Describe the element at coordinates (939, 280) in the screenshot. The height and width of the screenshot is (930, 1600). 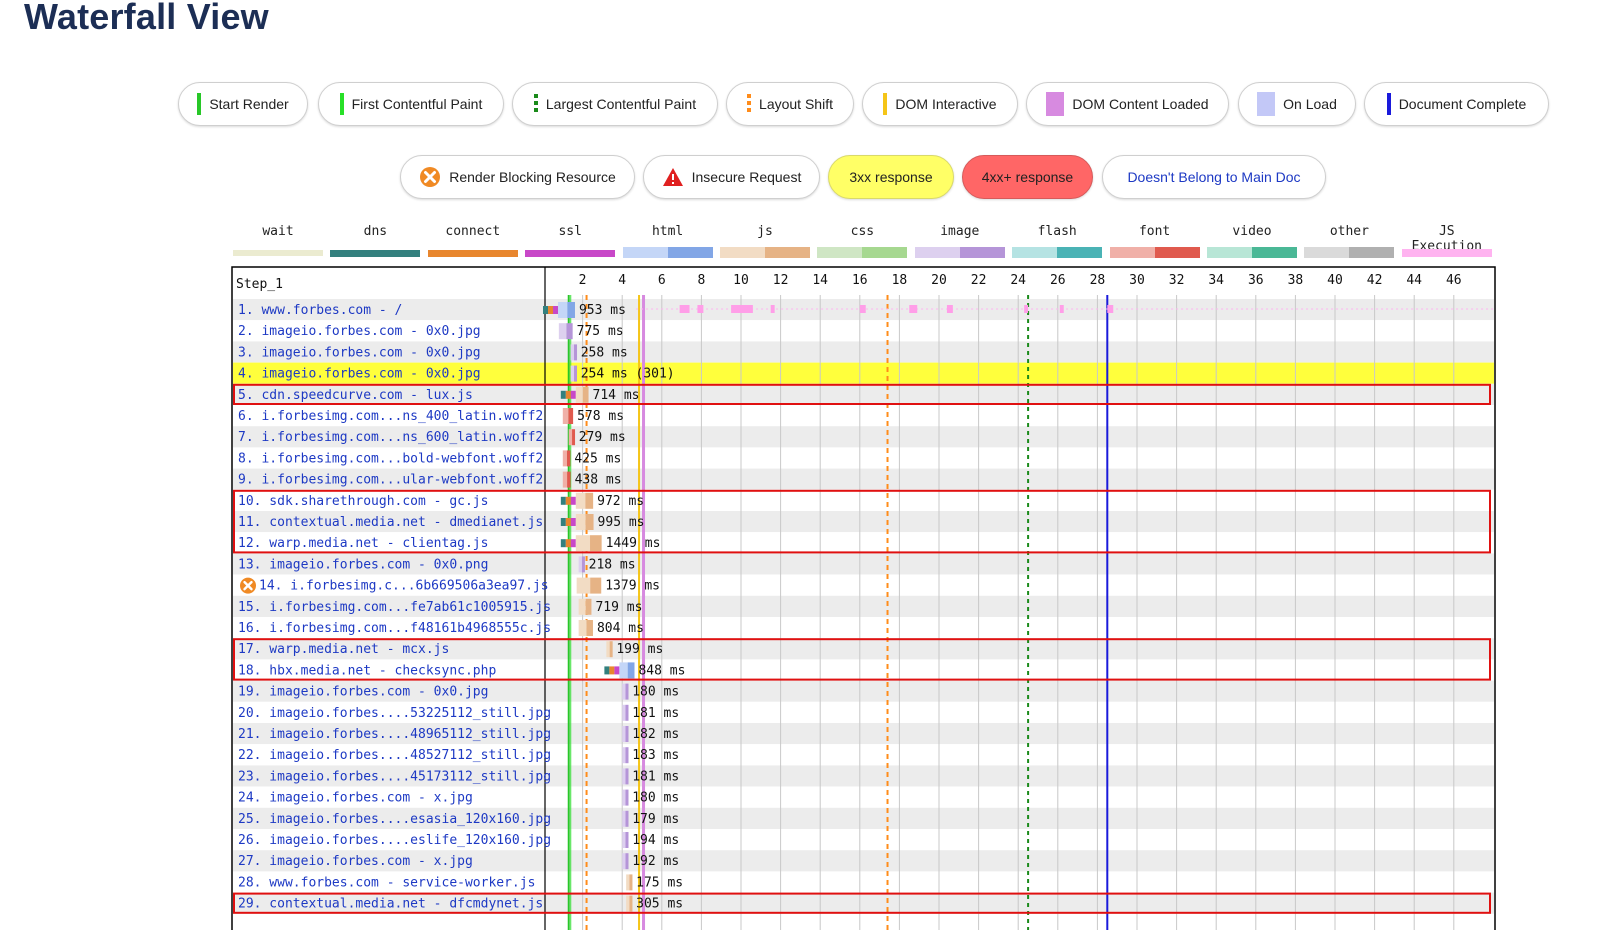
I see `x-tick-label: 20` at that location.